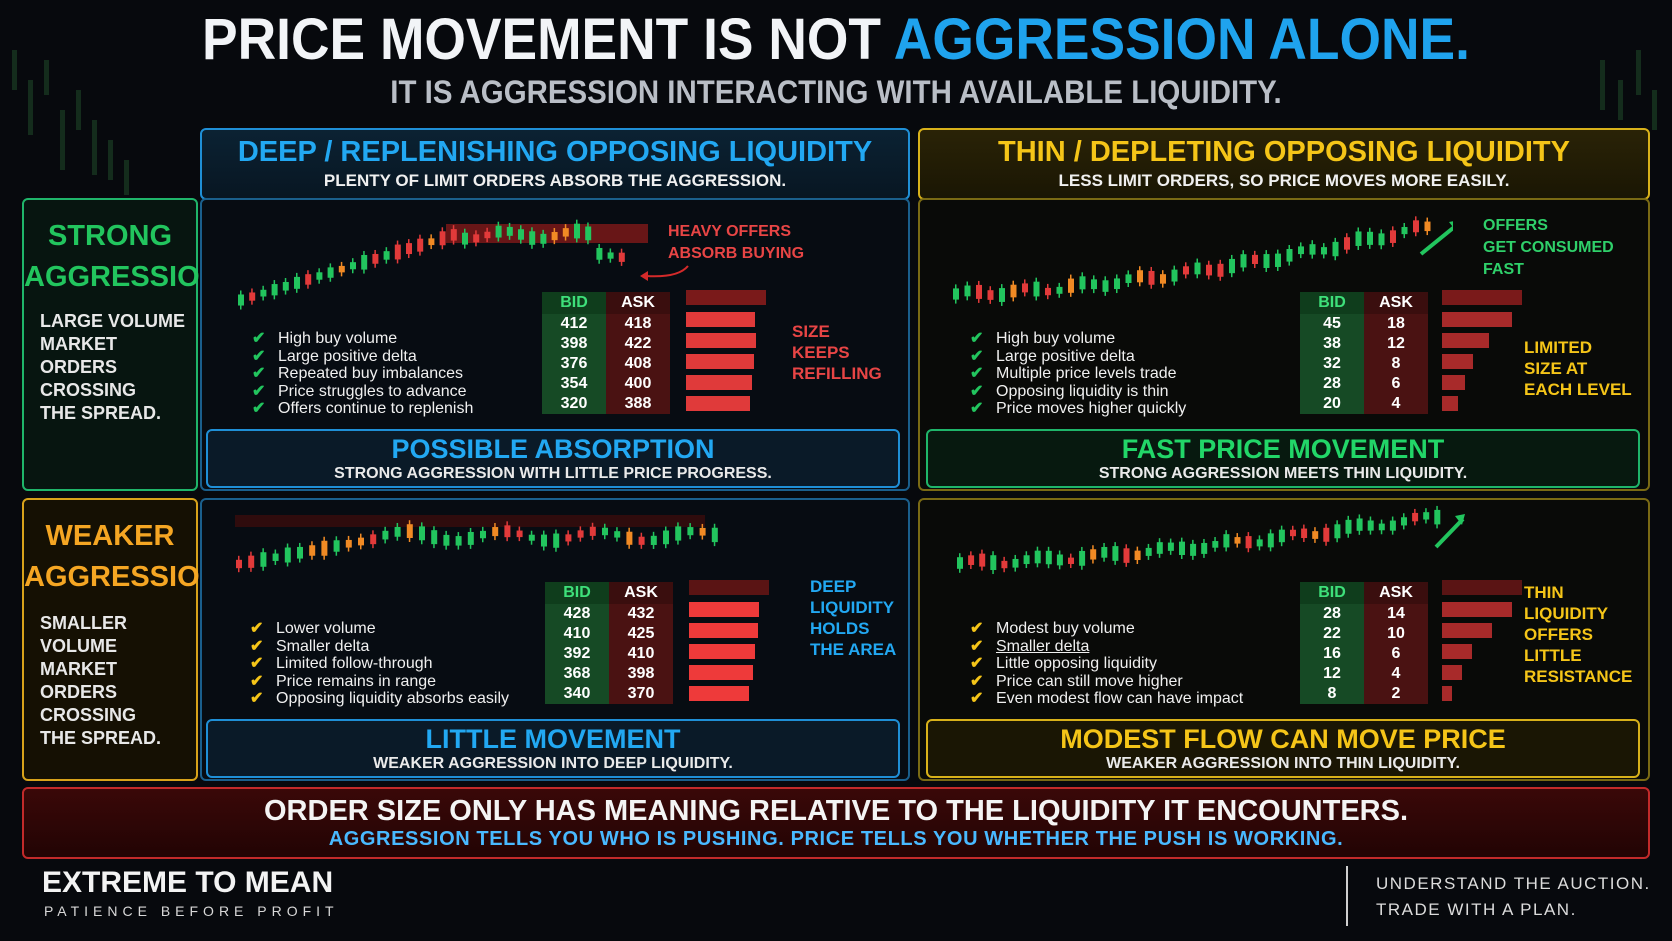  Describe the element at coordinates (1476, 909) in the screenshot. I see `footer-motto-2: TRADE WITH A PLAN.` at that location.